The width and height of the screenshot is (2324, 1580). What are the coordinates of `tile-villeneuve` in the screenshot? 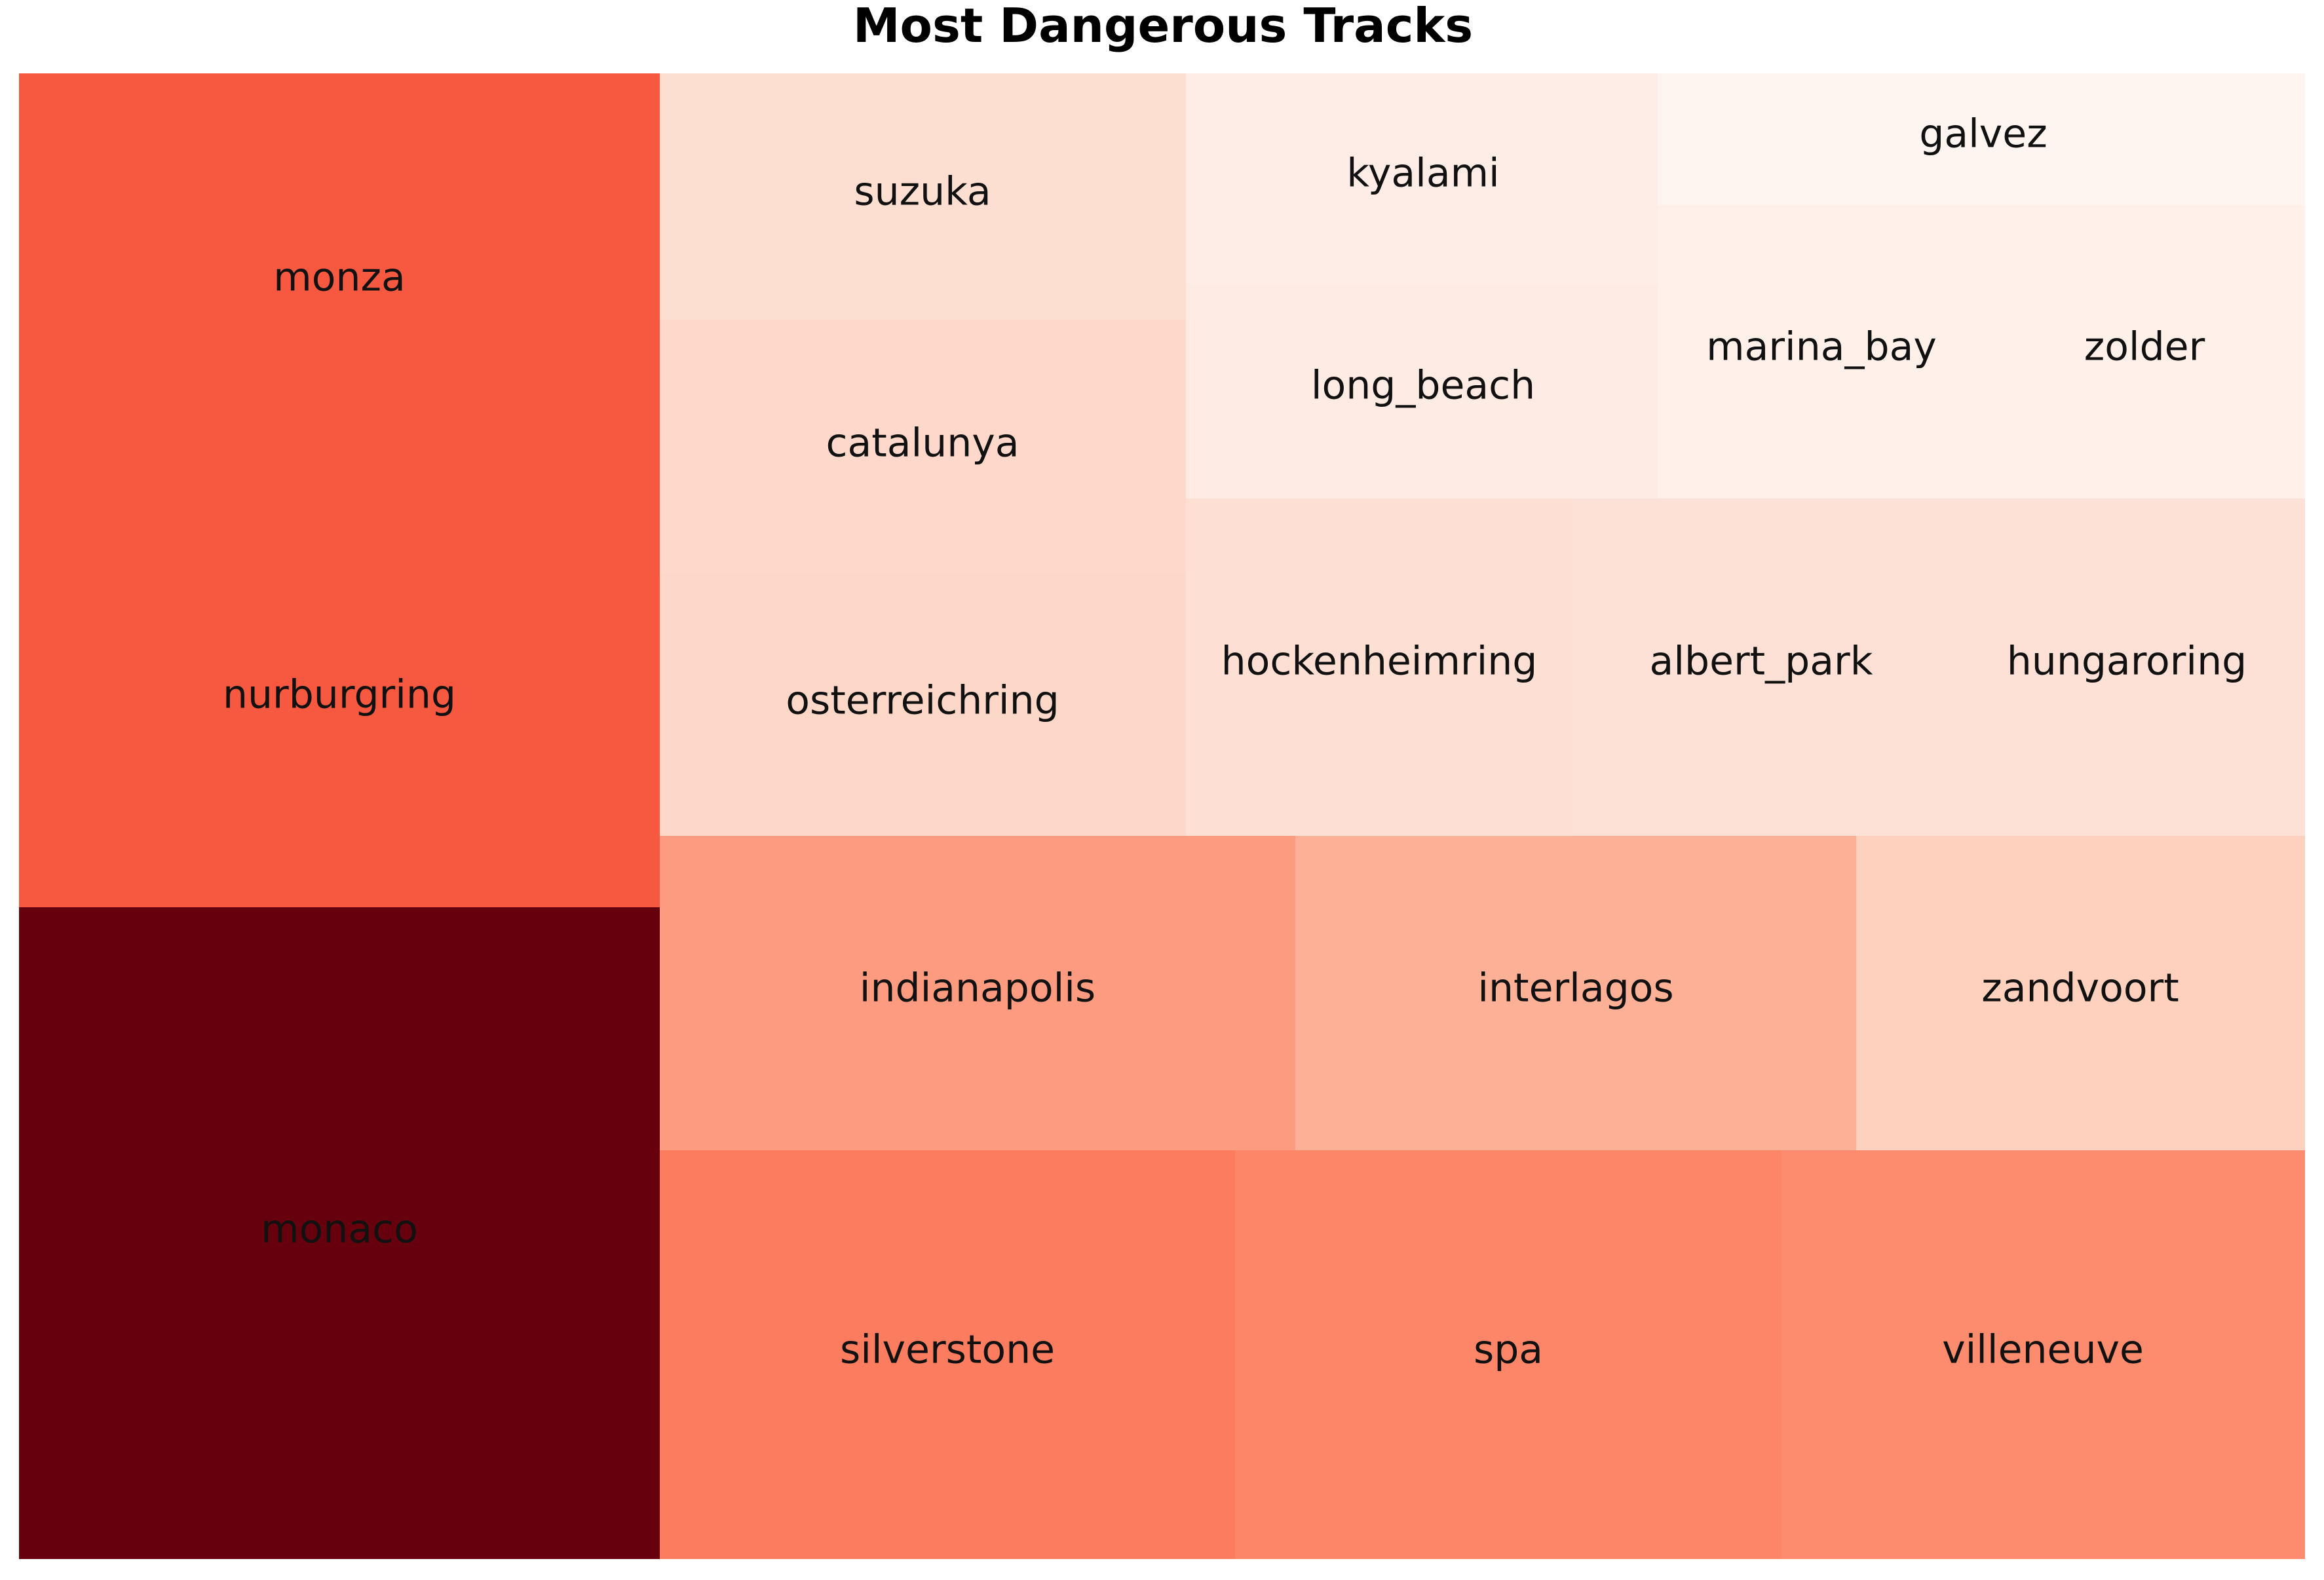 It's located at (2043, 1354).